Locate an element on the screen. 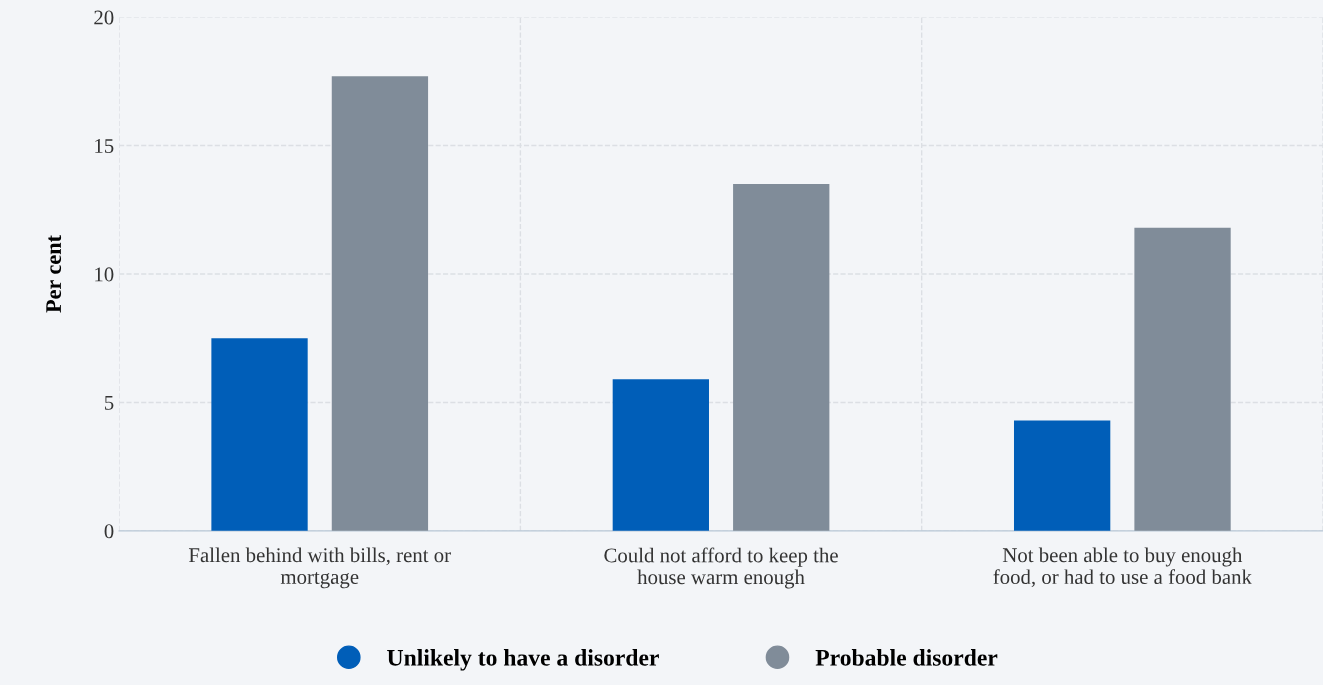  legend-label: Probable disorder is located at coordinates (906, 657).